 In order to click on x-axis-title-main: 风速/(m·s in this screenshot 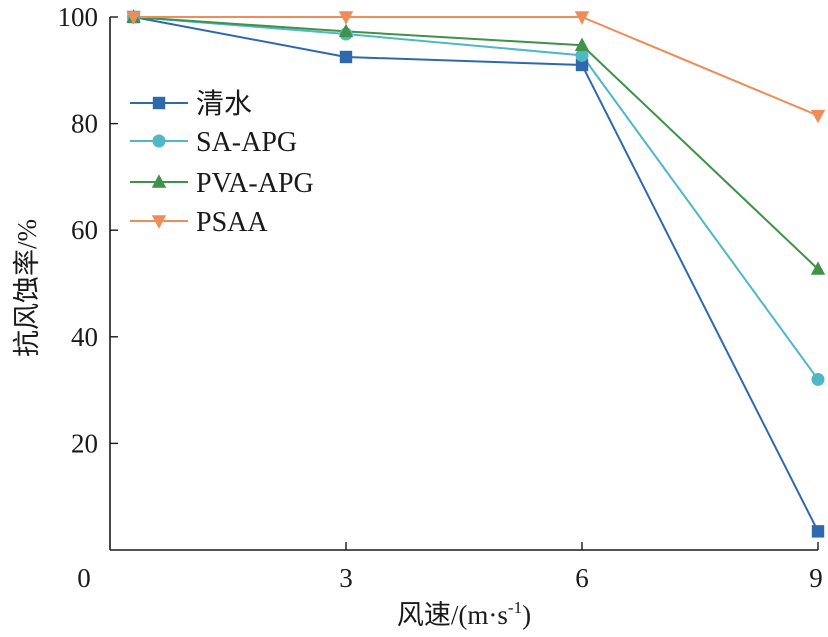, I will do `click(452, 615)`.